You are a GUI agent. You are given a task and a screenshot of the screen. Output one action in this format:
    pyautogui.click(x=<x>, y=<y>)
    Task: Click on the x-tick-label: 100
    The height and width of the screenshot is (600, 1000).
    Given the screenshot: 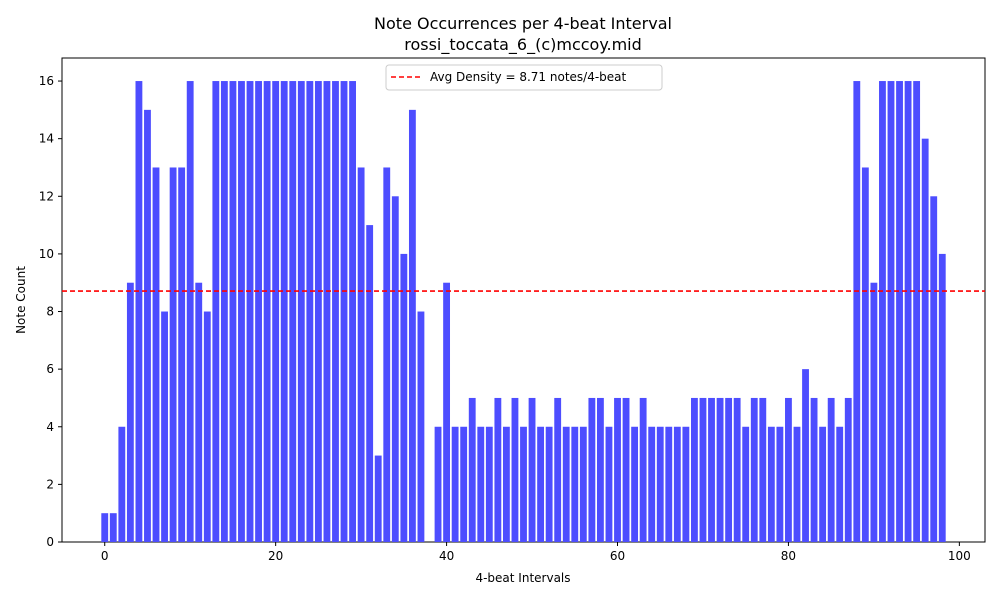 What is the action you would take?
    pyautogui.click(x=959, y=556)
    